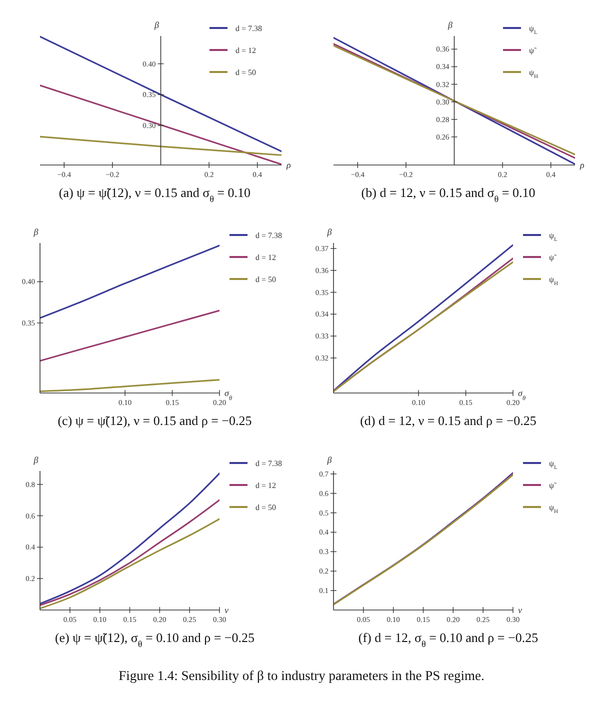 This screenshot has width=603, height=703. What do you see at coordinates (448, 194) in the screenshot?
I see `text: (b) d = 12, ν = 0.15 and σ$_{θ}$ = 0.10` at bounding box center [448, 194].